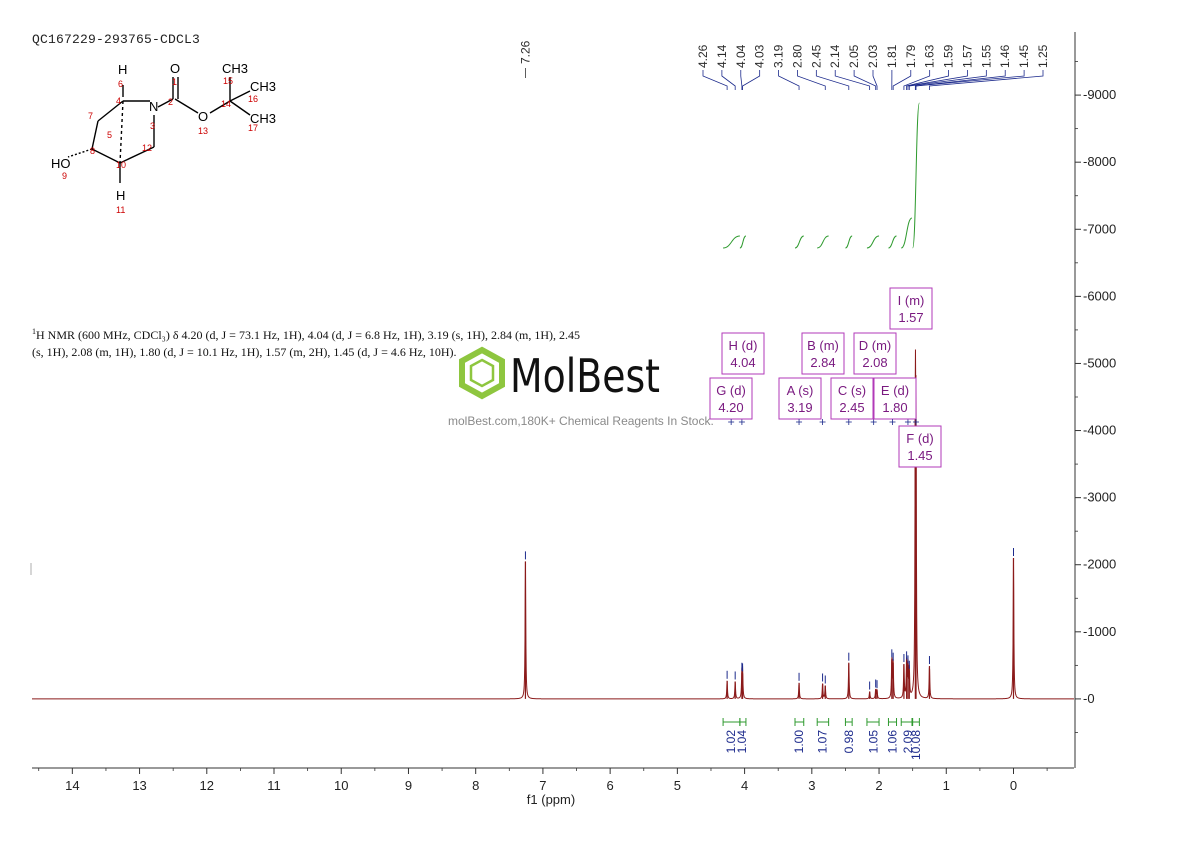 This screenshot has height=841, width=1190. Describe the element at coordinates (892, 56) in the screenshot. I see `peak-label-1.81: 1.81` at that location.